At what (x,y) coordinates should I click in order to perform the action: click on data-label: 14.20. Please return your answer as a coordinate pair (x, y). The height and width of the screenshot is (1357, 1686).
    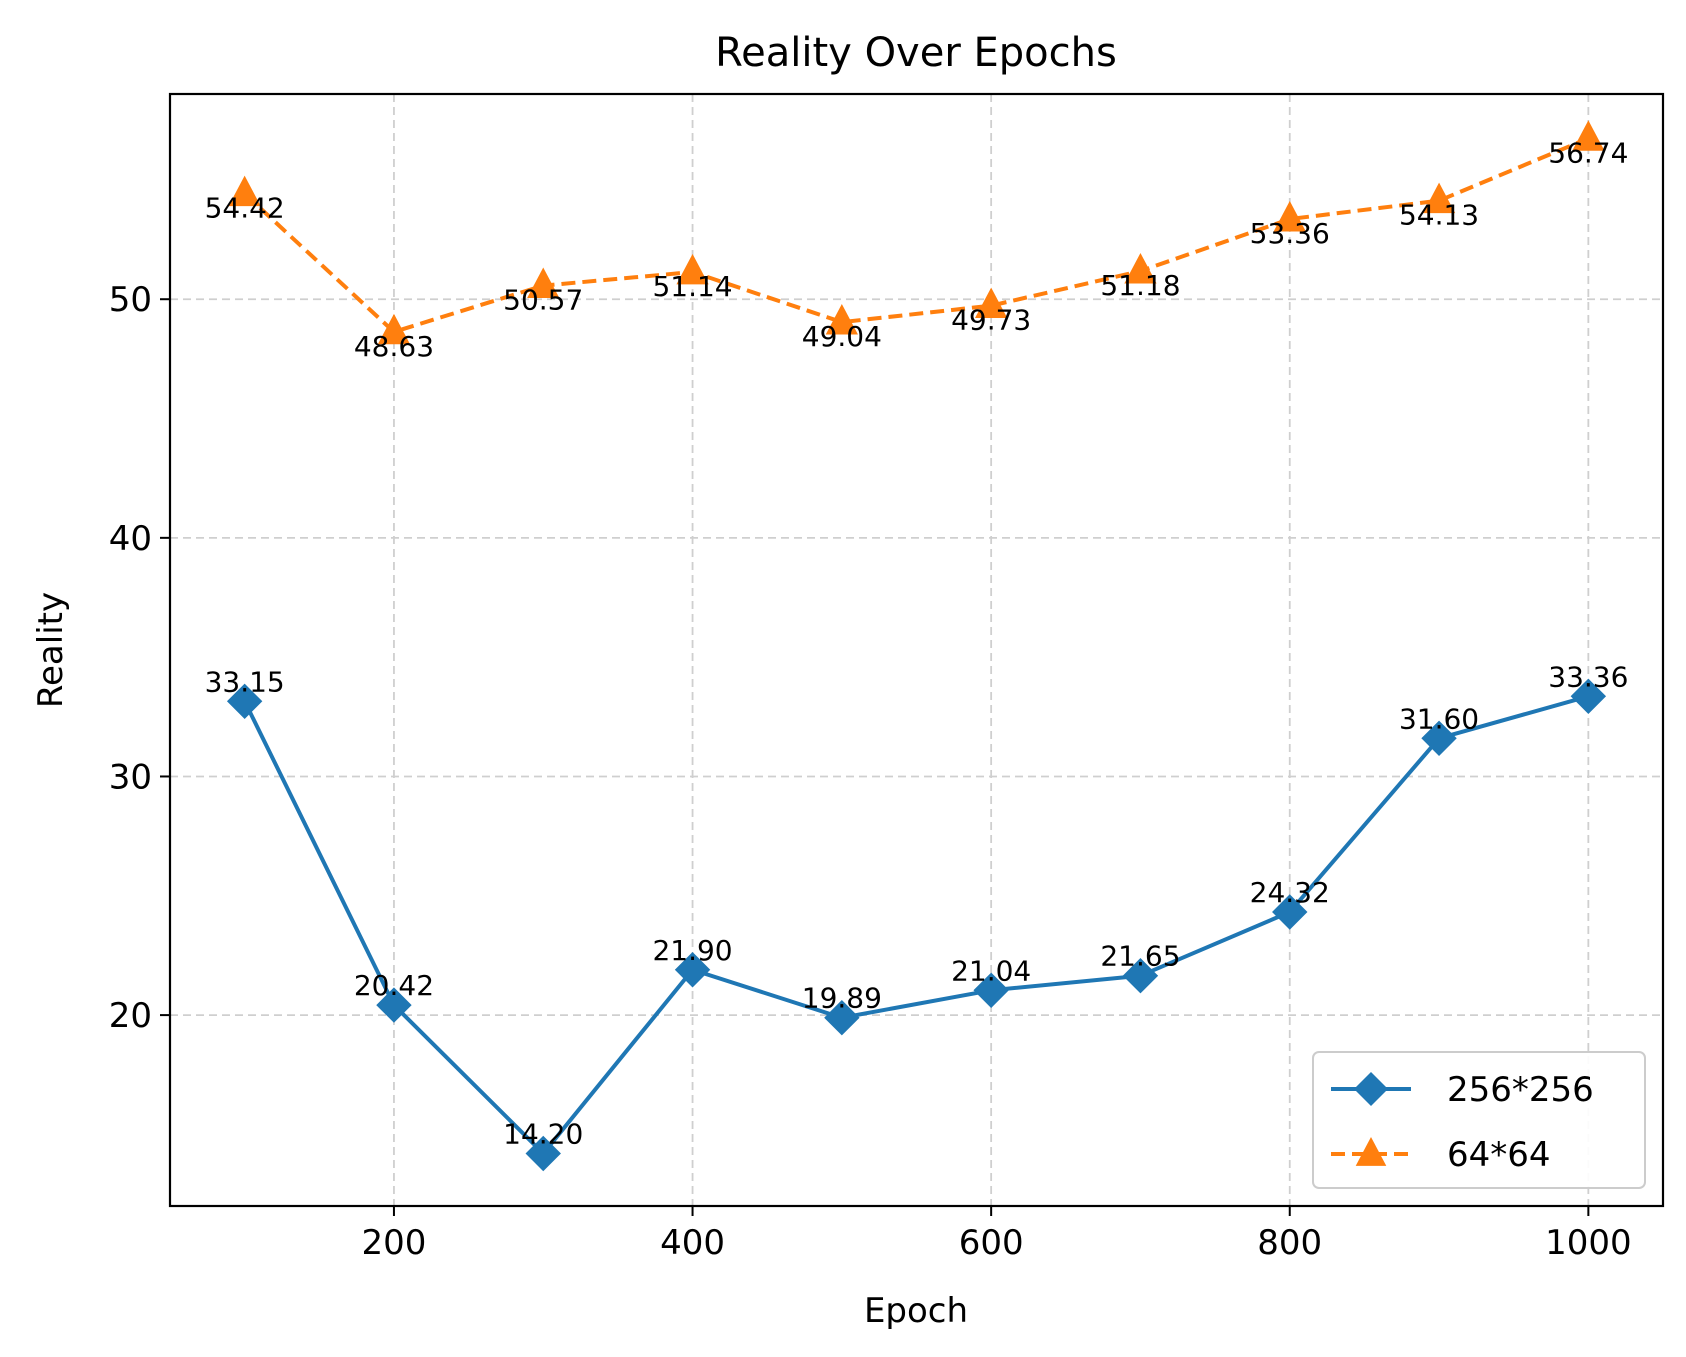
    Looking at the image, I should click on (543, 1134).